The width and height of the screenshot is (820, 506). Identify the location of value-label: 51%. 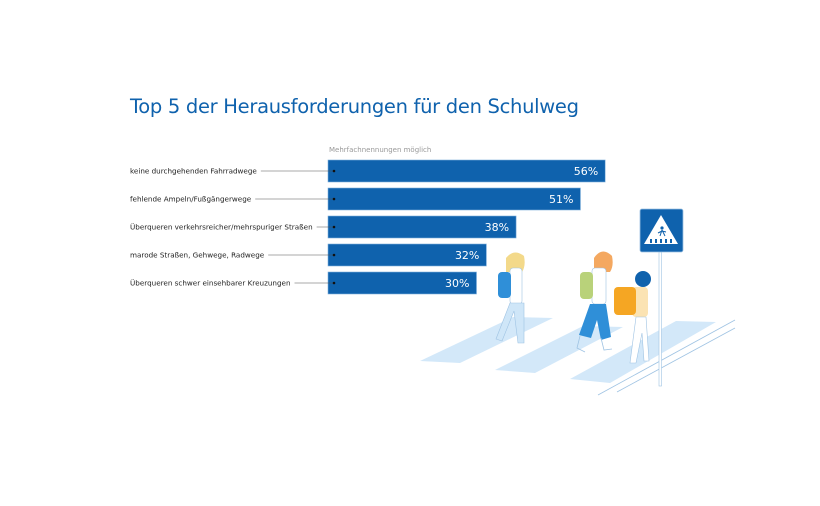
(561, 199).